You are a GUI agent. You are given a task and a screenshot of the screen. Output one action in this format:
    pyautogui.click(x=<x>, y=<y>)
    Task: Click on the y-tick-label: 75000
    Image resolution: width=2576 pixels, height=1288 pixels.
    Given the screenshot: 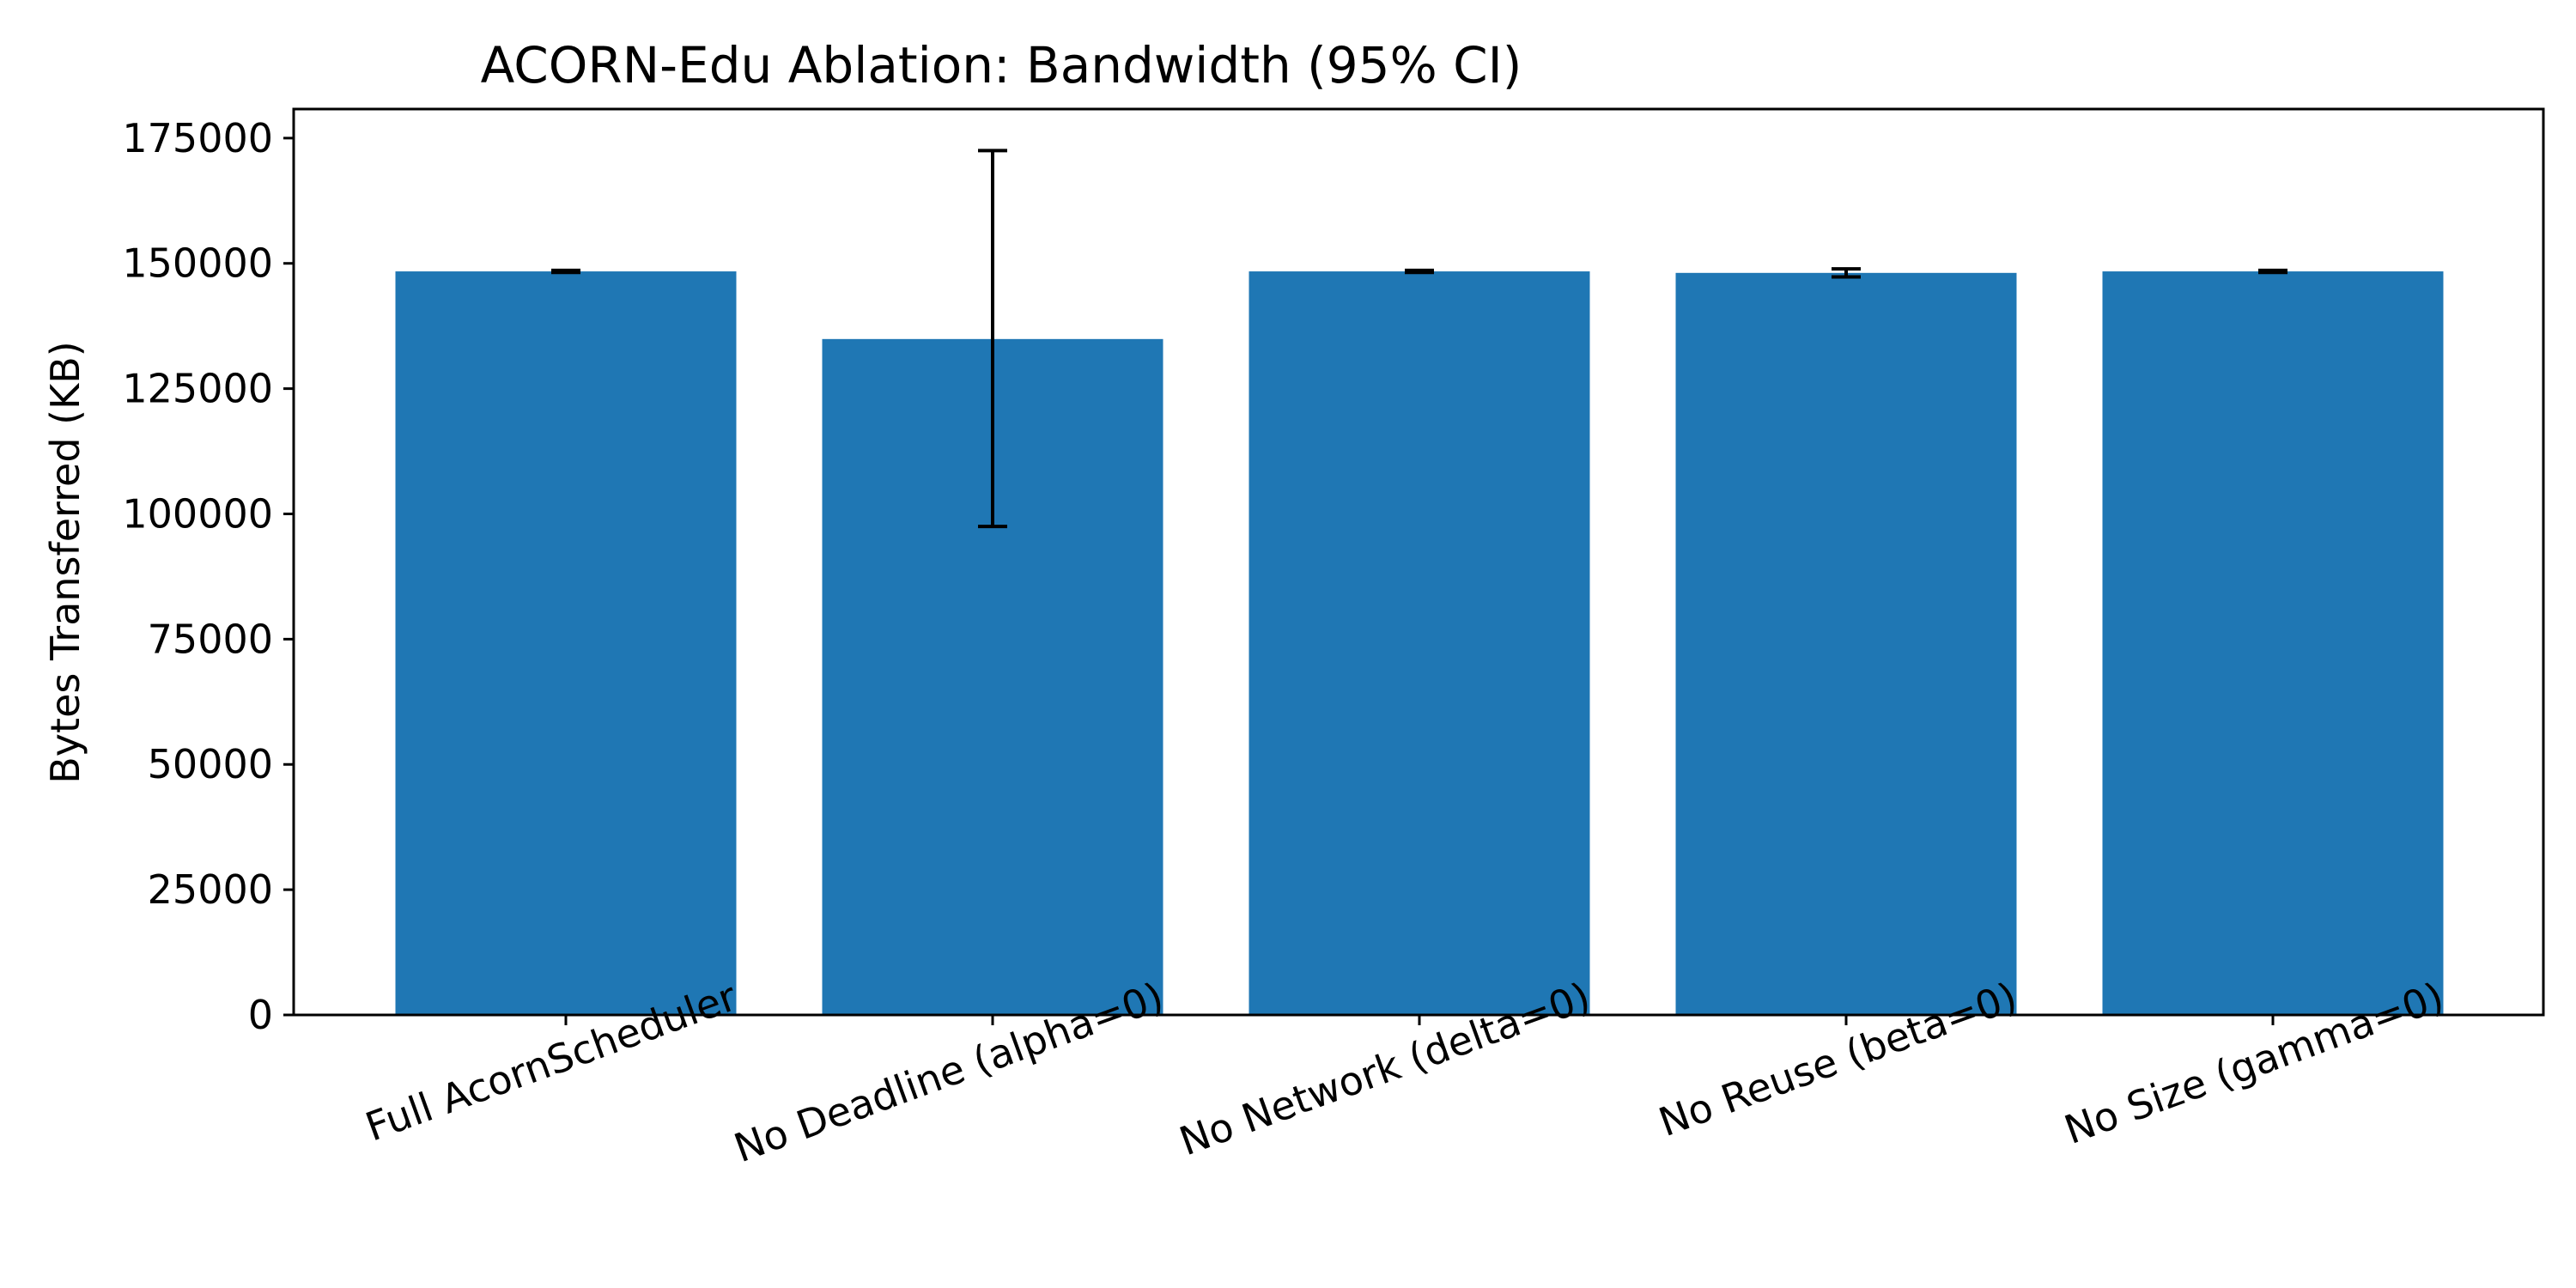 What is the action you would take?
    pyautogui.click(x=210, y=639)
    